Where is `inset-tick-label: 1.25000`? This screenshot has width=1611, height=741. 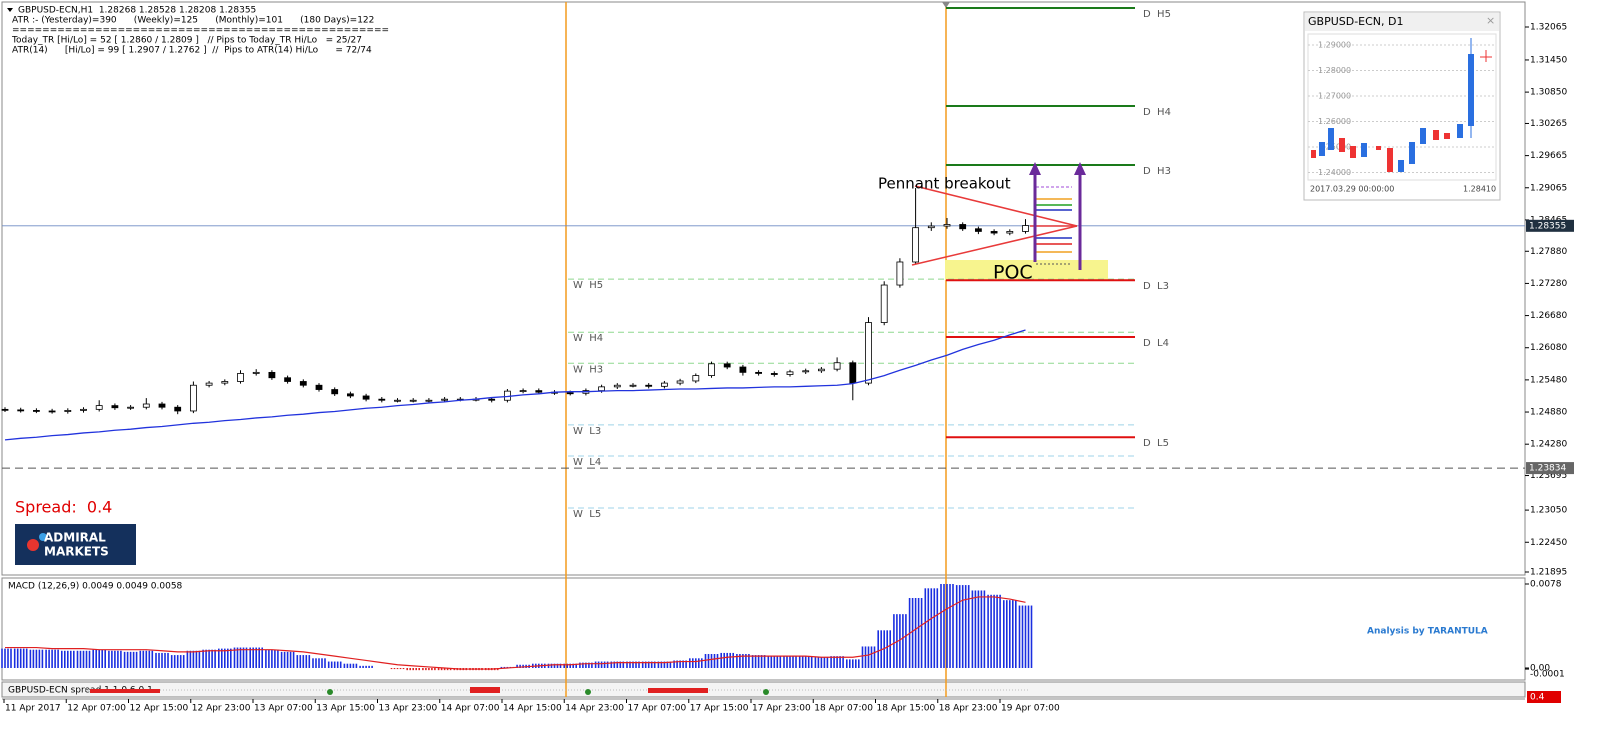 inset-tick-label: 1.25000 is located at coordinates (1334, 147).